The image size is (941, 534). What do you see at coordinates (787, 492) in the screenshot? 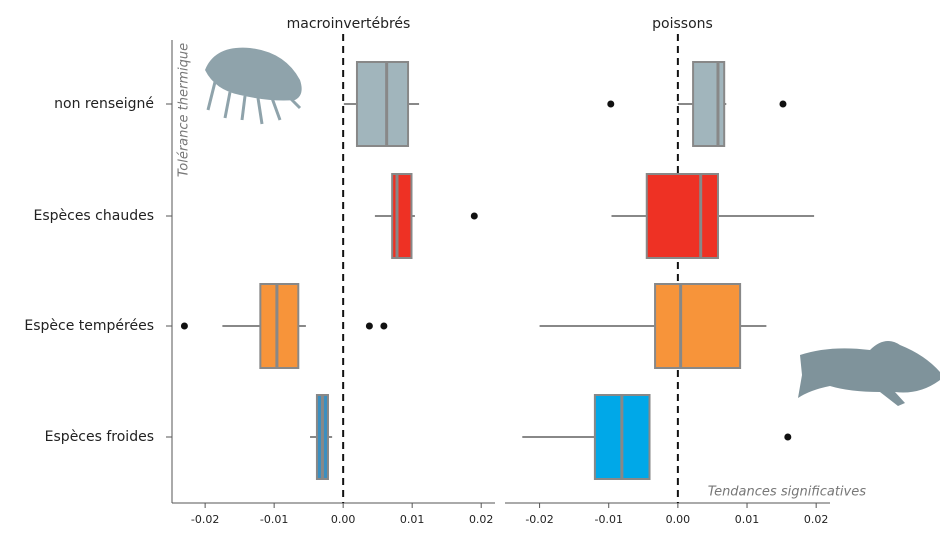
I see `annotation: Tendances significatives` at bounding box center [787, 492].